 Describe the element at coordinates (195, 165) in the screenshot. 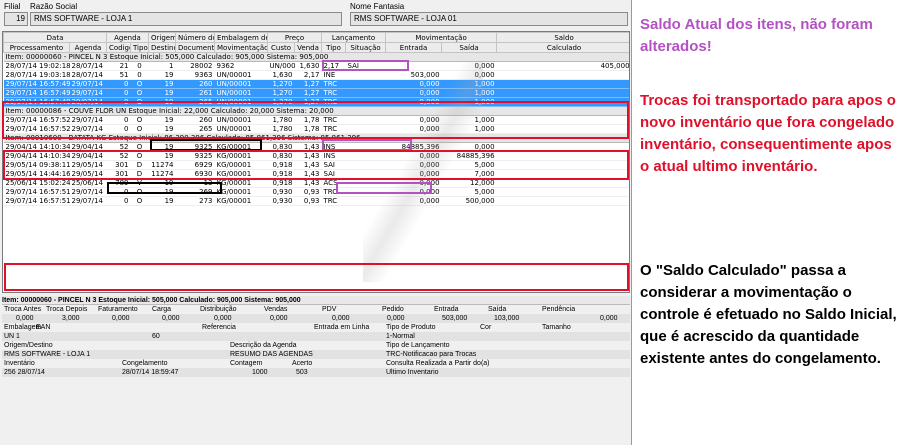

I see `table-cell: 6929` at that location.